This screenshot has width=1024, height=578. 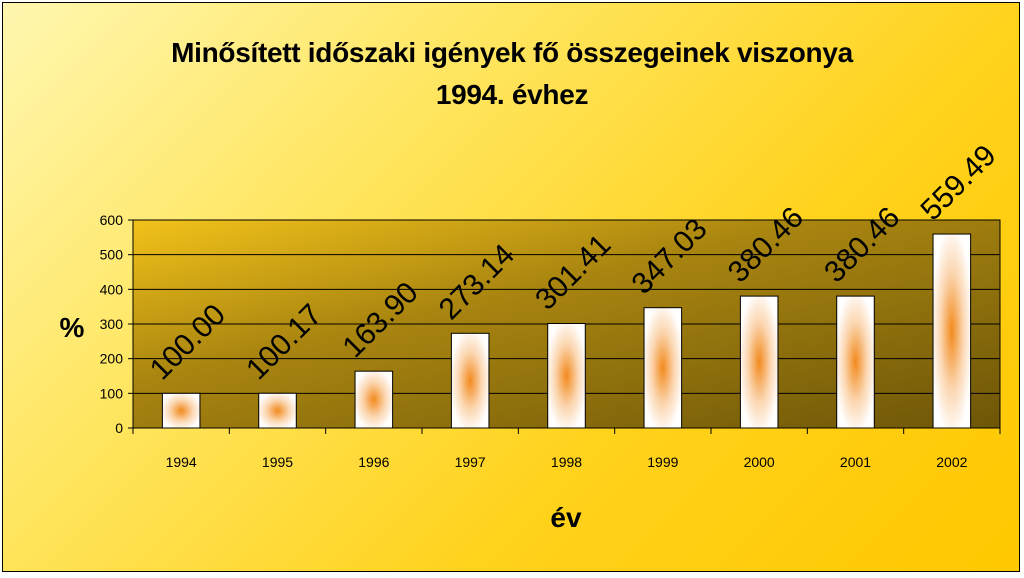 What do you see at coordinates (112, 324) in the screenshot?
I see `y-tick-label: 300` at bounding box center [112, 324].